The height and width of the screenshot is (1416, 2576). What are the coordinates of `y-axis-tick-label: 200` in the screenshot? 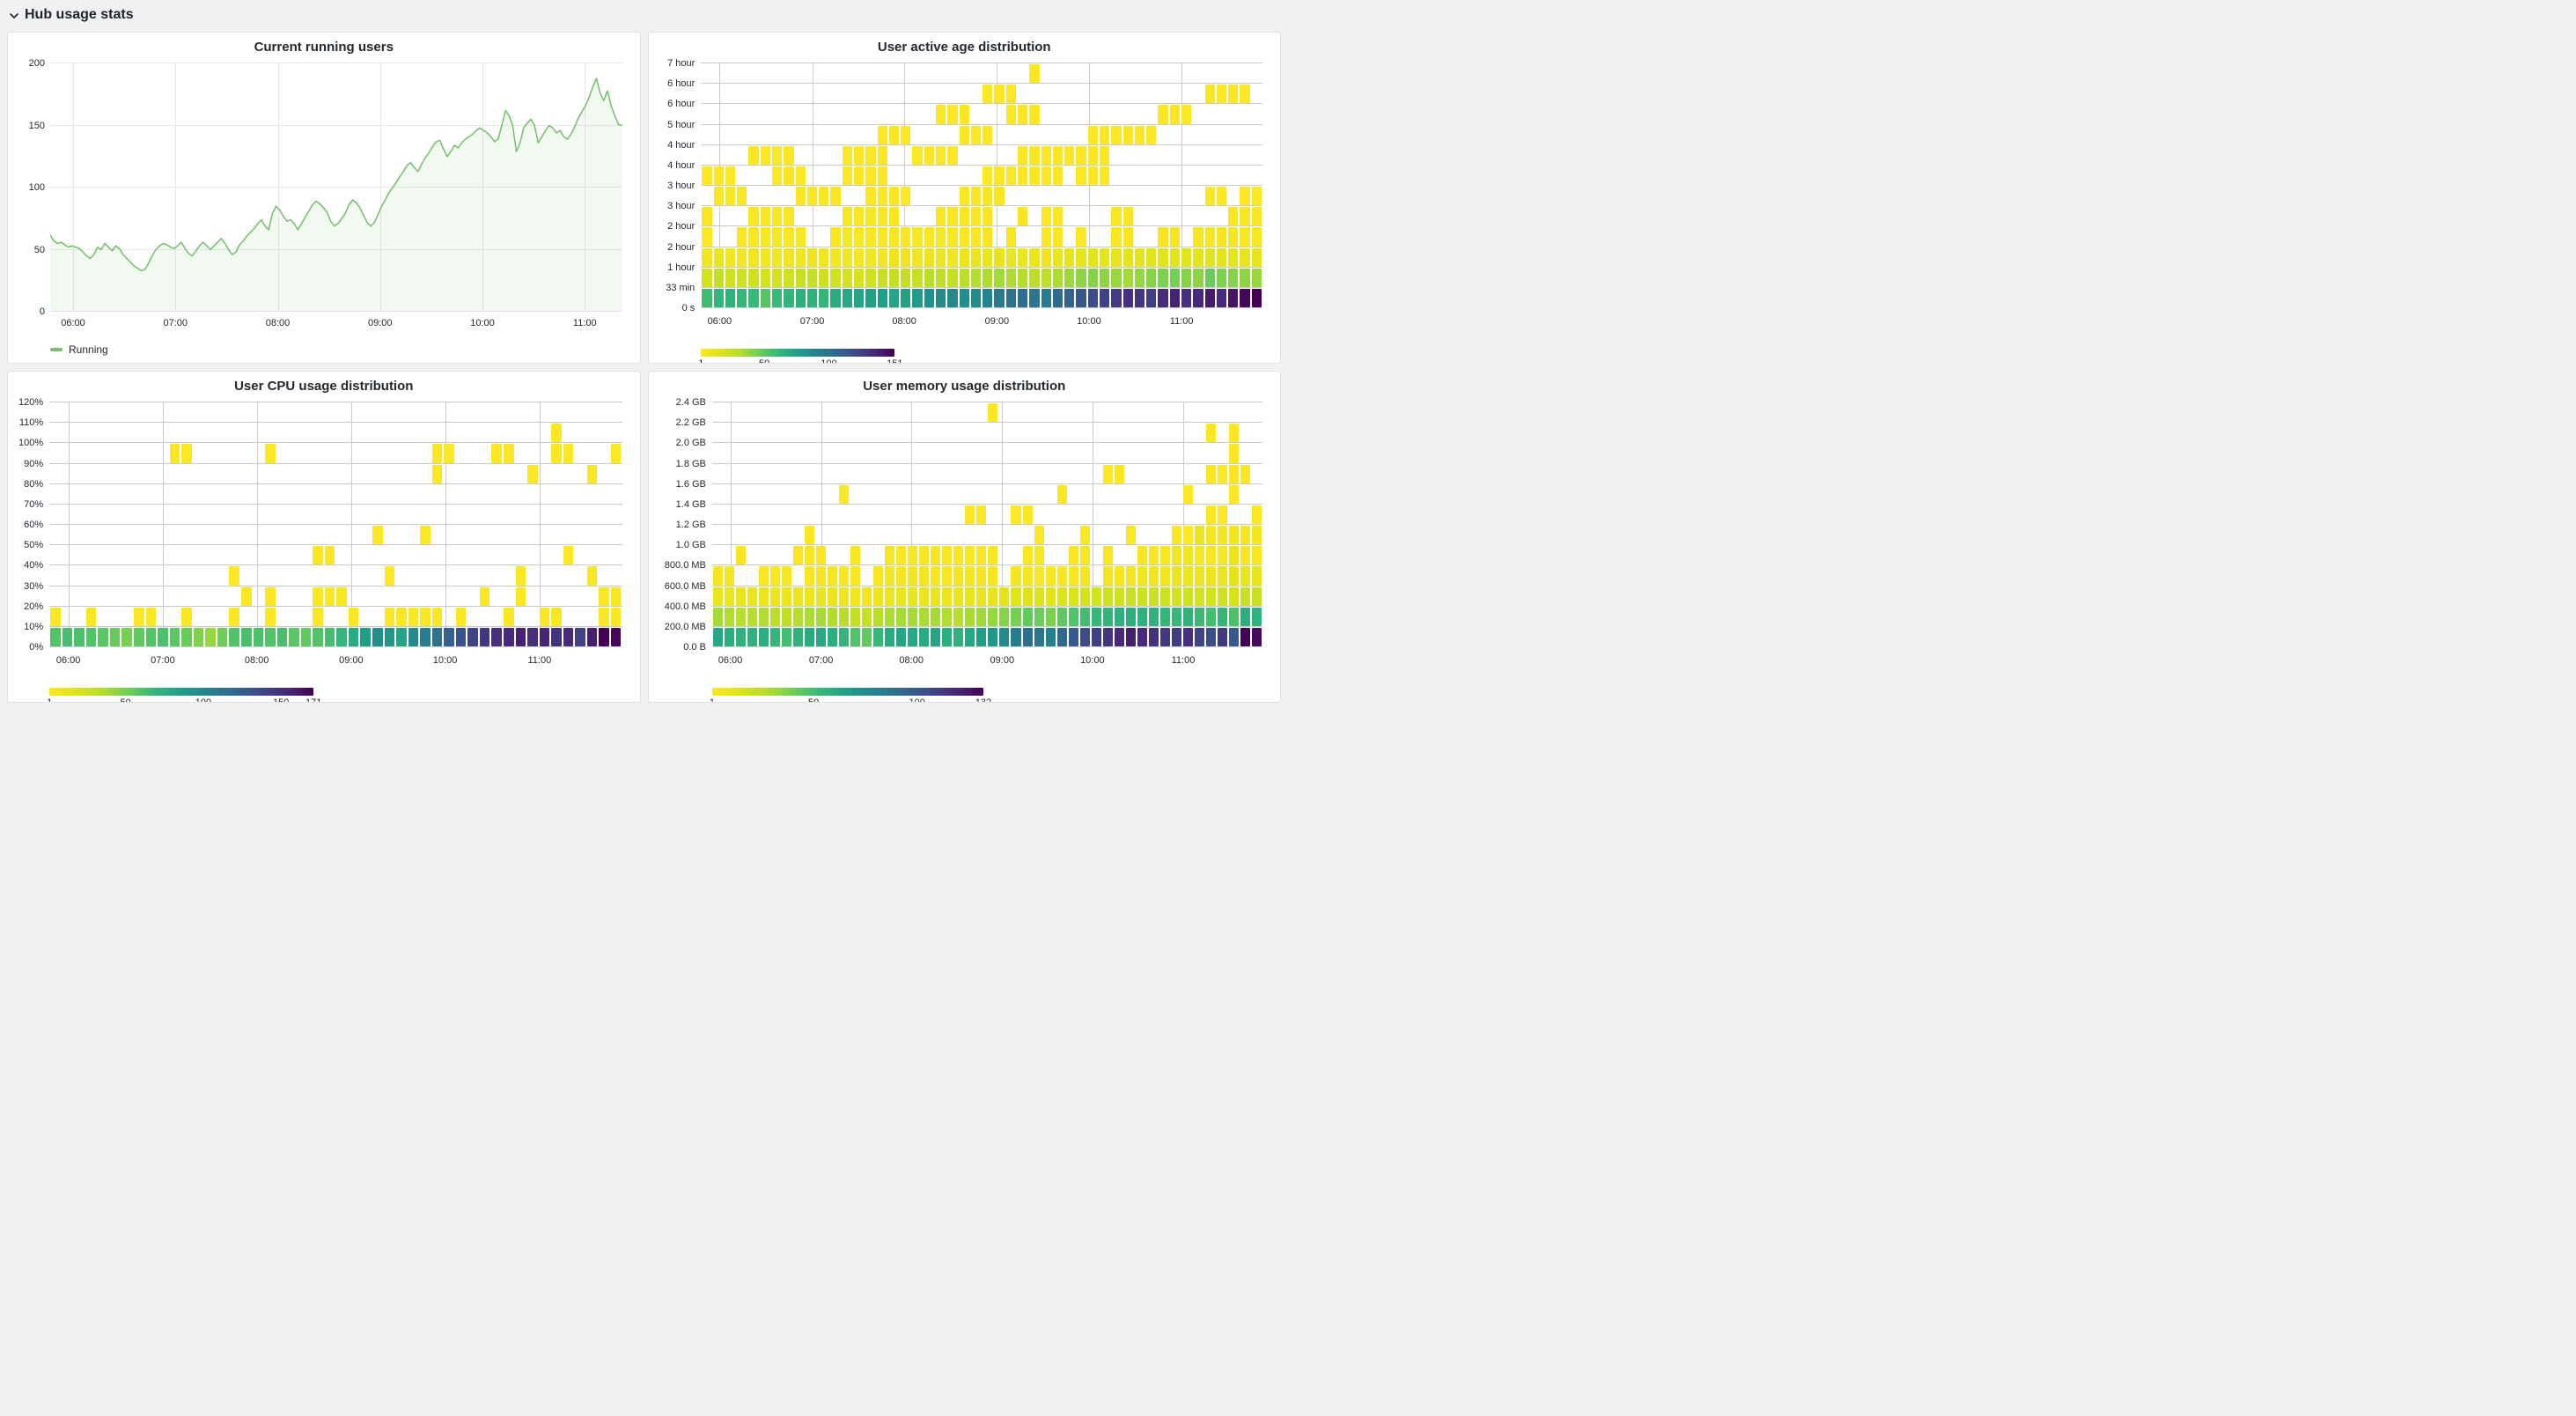 It's located at (36, 63).